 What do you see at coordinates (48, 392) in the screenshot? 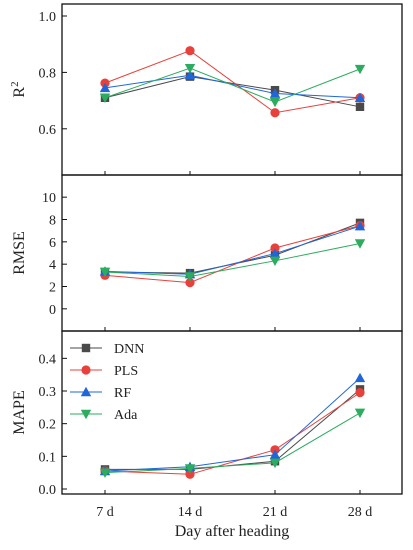
I see `y-tick-label: 0.3` at bounding box center [48, 392].